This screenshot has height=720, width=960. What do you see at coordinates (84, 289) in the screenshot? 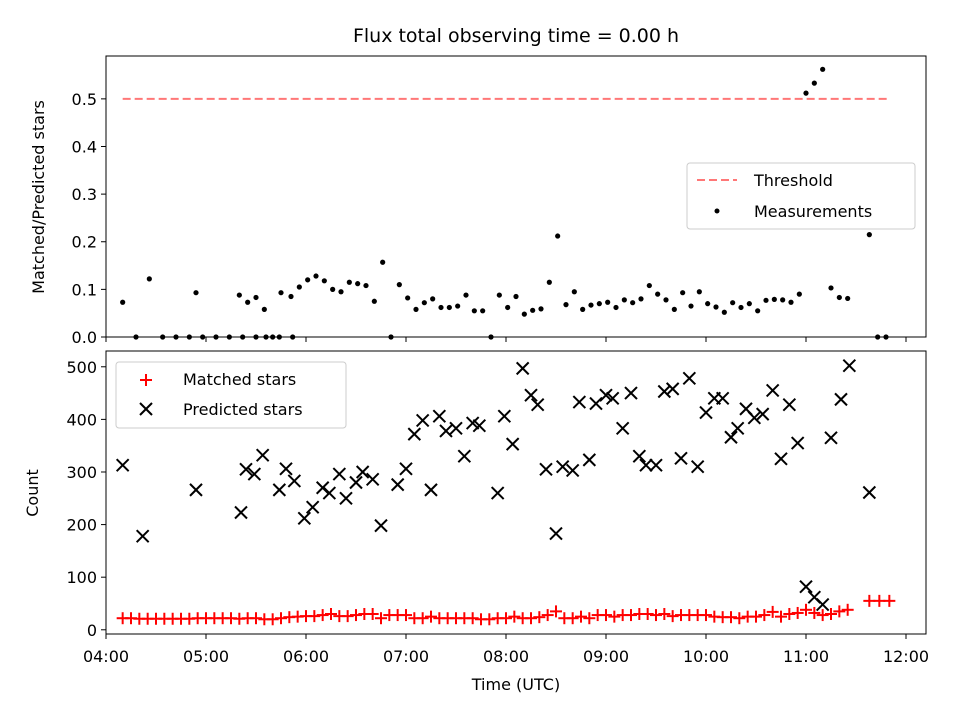
I see `top-y-tick-label: 0.1` at bounding box center [84, 289].